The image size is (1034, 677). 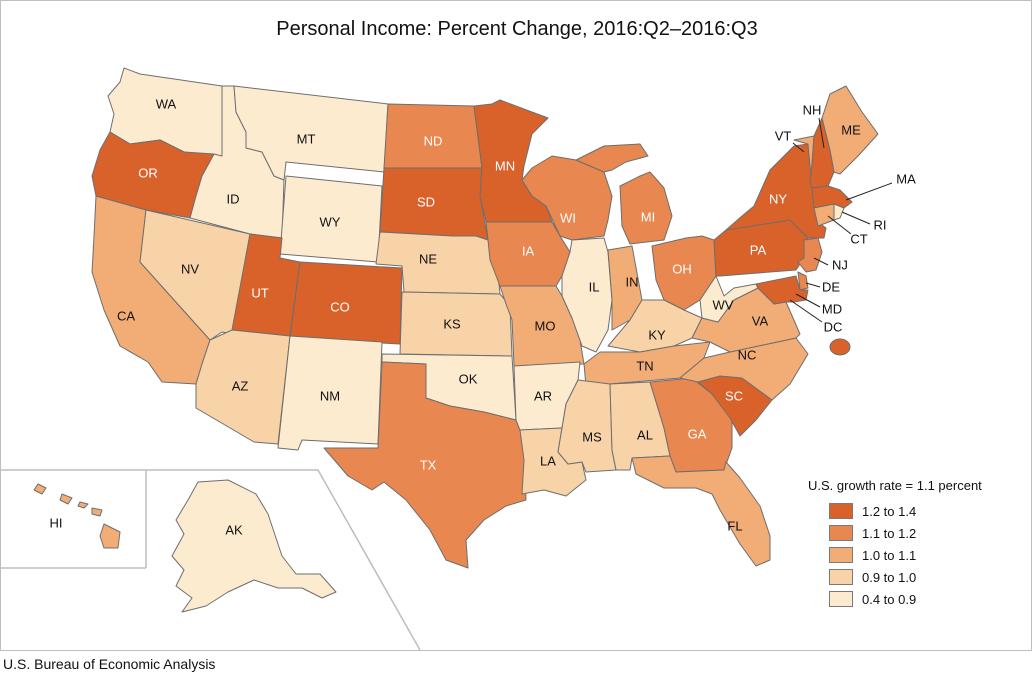 I want to click on legend-item: 1.1 to 1.2, so click(x=918, y=533).